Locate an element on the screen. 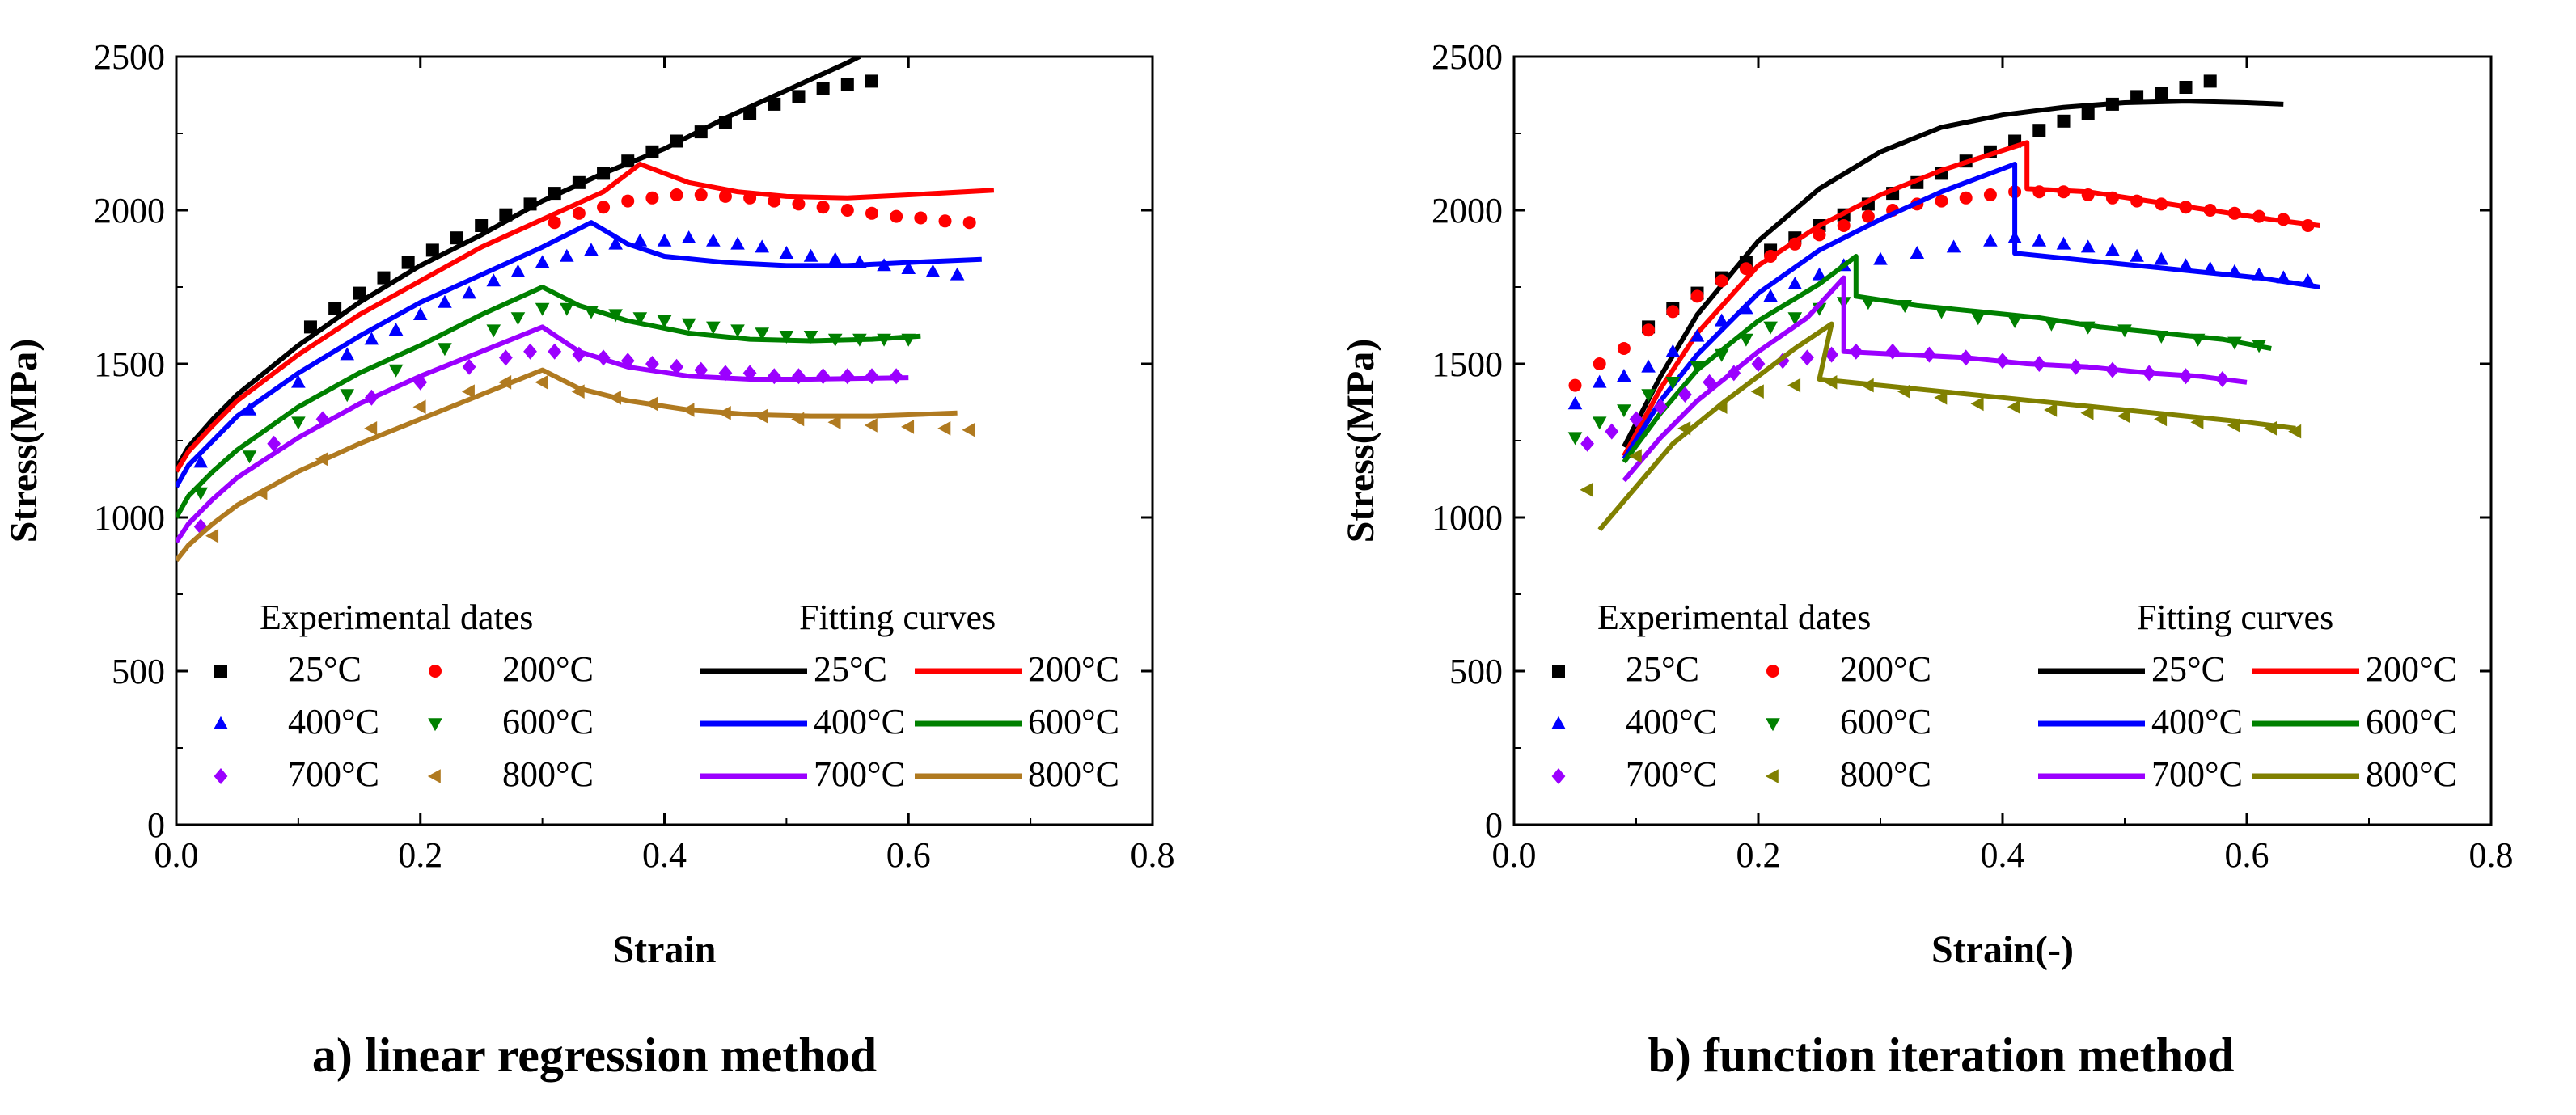 This screenshot has width=2576, height=1115. x-tick-label: 0.0 is located at coordinates (1515, 855).